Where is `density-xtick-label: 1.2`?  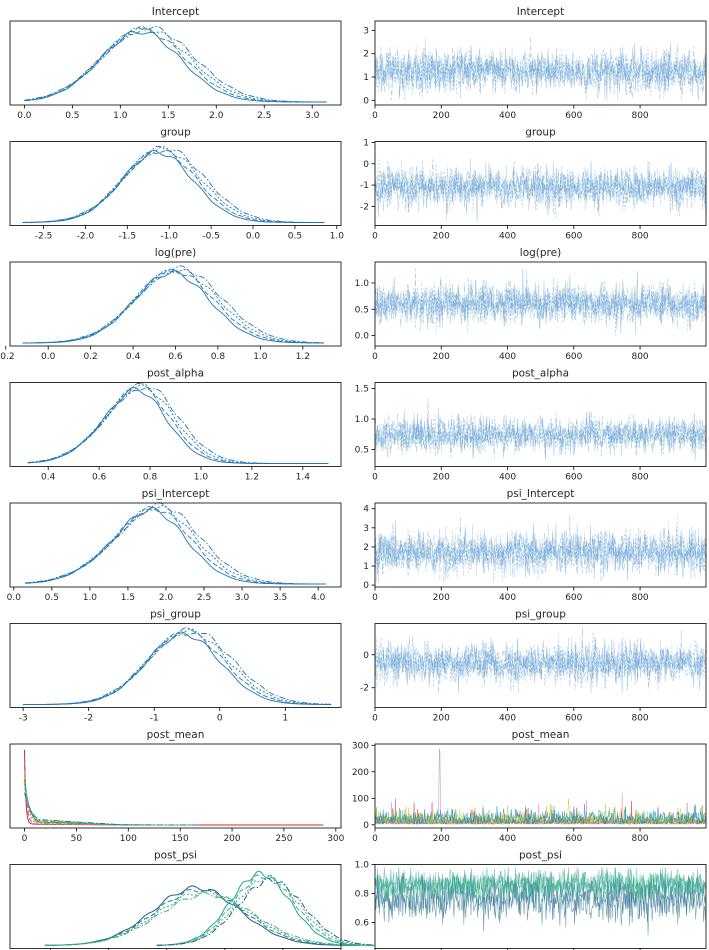
density-xtick-label: 1.2 is located at coordinates (252, 478).